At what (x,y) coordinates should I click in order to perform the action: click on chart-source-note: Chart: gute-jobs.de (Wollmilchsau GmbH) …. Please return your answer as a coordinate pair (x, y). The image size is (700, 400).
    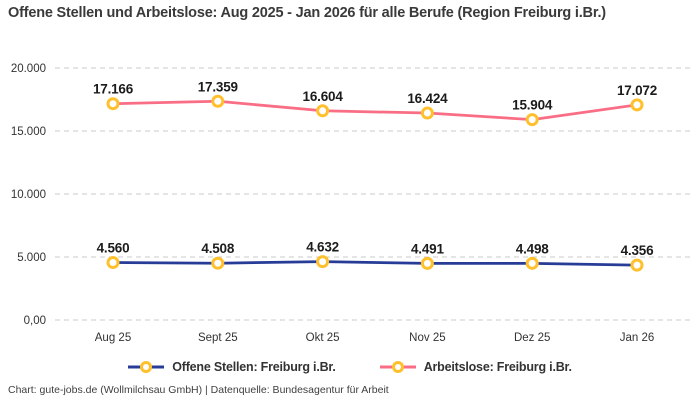
    Looking at the image, I should click on (198, 390).